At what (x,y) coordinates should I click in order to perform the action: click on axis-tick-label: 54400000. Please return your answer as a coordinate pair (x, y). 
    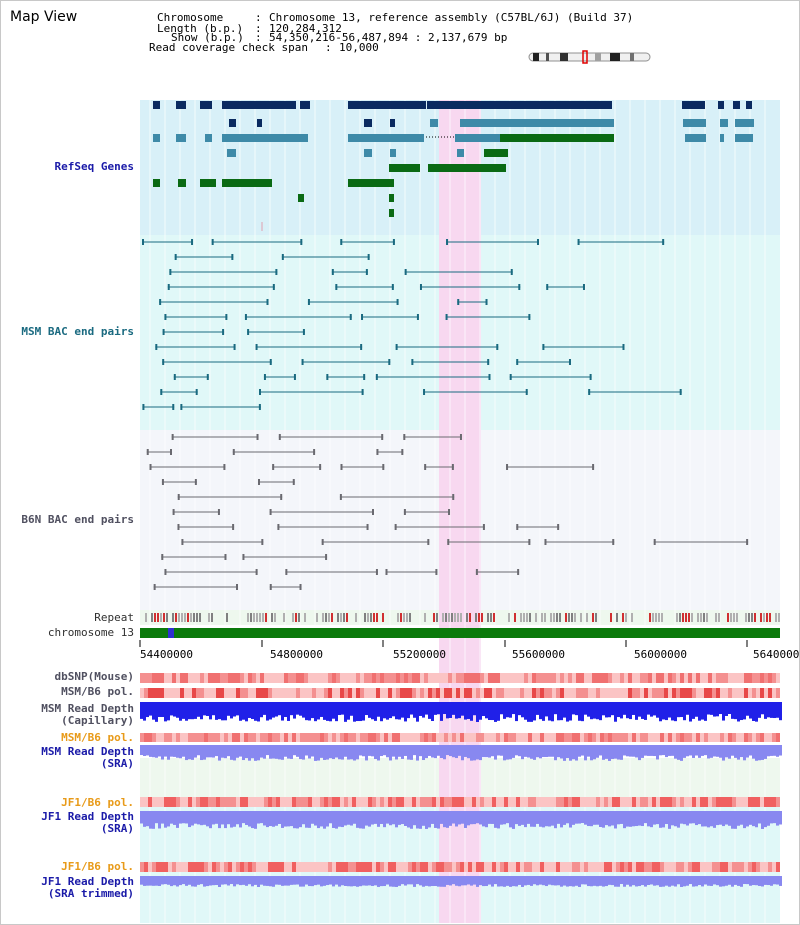
    Looking at the image, I should click on (166, 654).